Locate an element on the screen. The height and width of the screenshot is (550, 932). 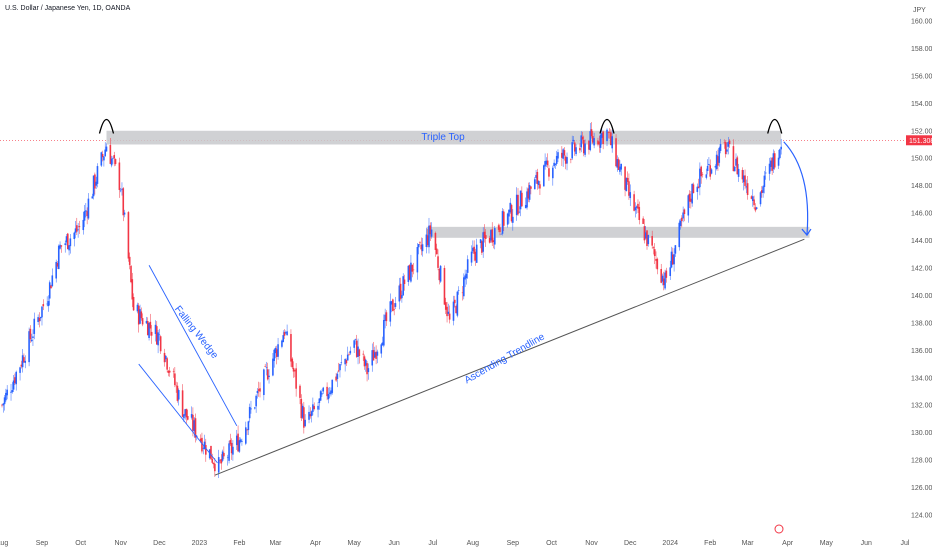
x-tick-label: Apr is located at coordinates (788, 543).